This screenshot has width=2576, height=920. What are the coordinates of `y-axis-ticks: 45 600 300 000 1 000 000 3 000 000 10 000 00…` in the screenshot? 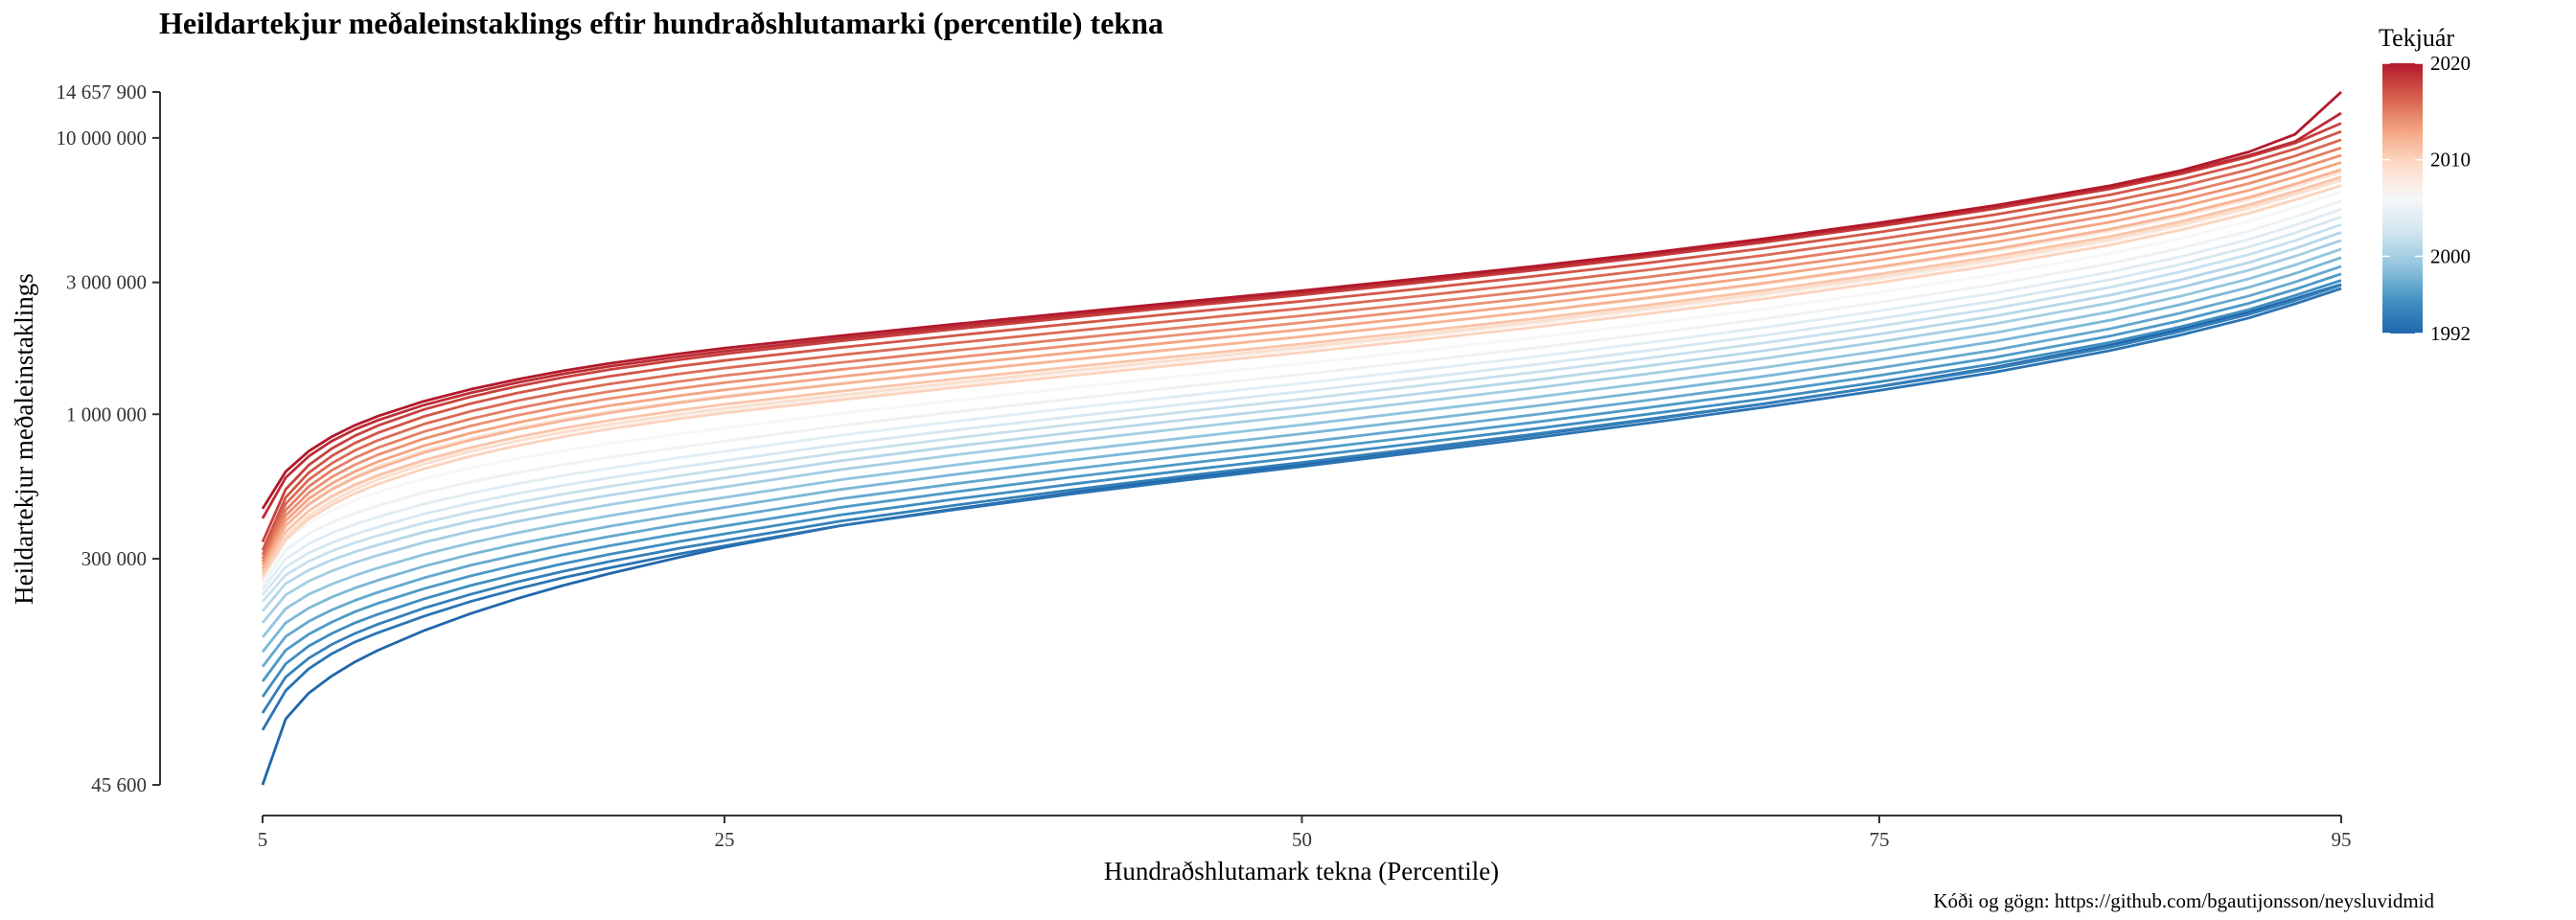 It's located at (108, 438).